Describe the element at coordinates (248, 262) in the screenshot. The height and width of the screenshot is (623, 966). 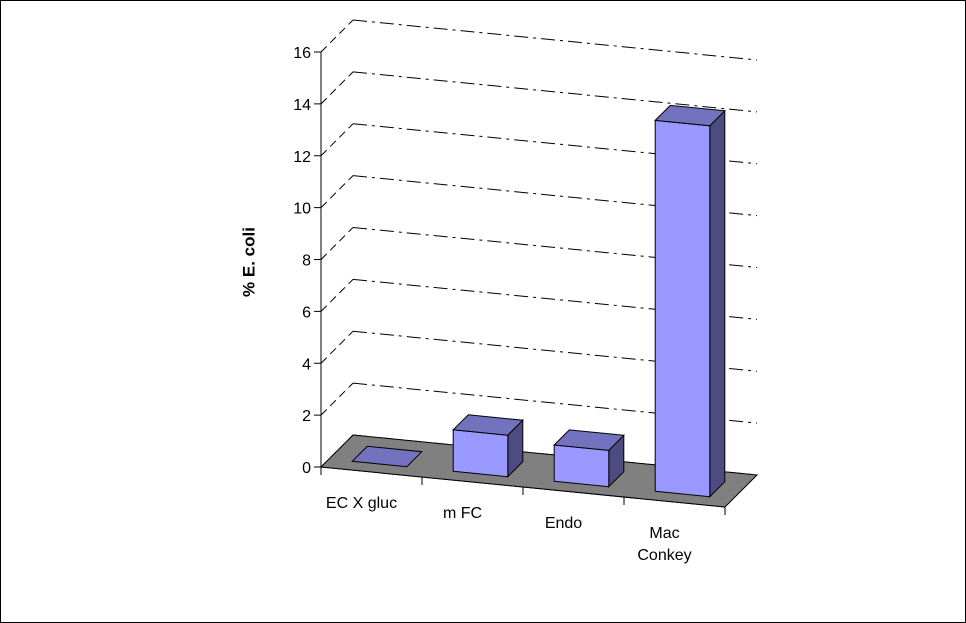
I see `y-axis-title: % E. coli` at that location.